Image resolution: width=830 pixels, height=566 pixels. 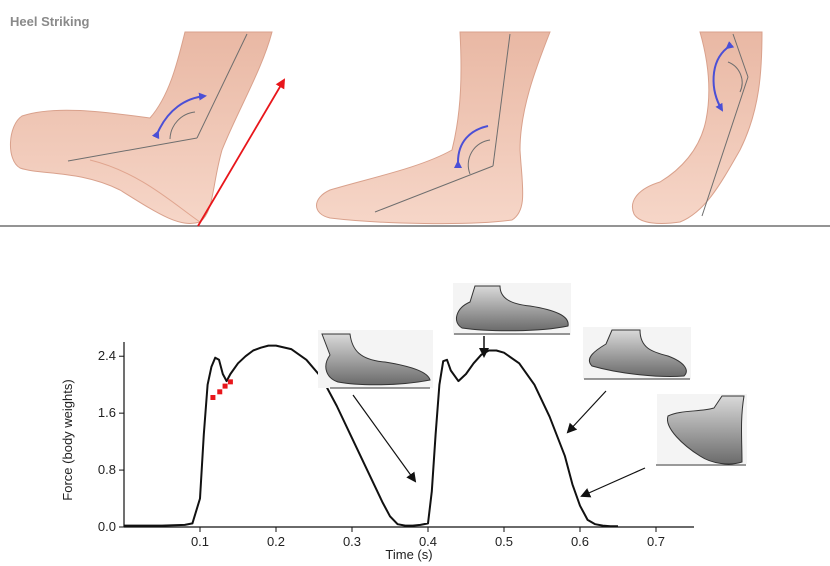 I want to click on highlight-points, so click(x=221, y=389).